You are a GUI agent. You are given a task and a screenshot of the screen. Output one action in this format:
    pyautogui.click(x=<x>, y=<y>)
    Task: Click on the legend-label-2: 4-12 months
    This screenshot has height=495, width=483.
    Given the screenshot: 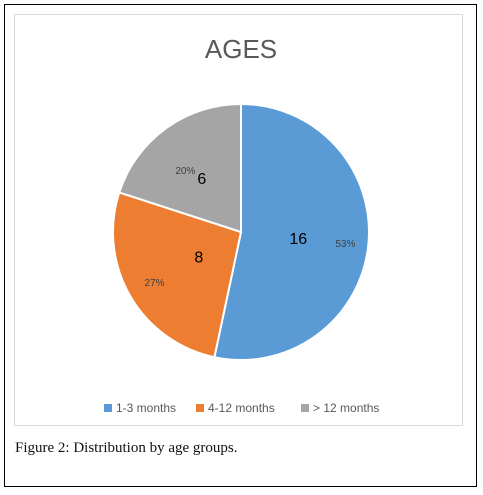 What is the action you would take?
    pyautogui.click(x=241, y=408)
    